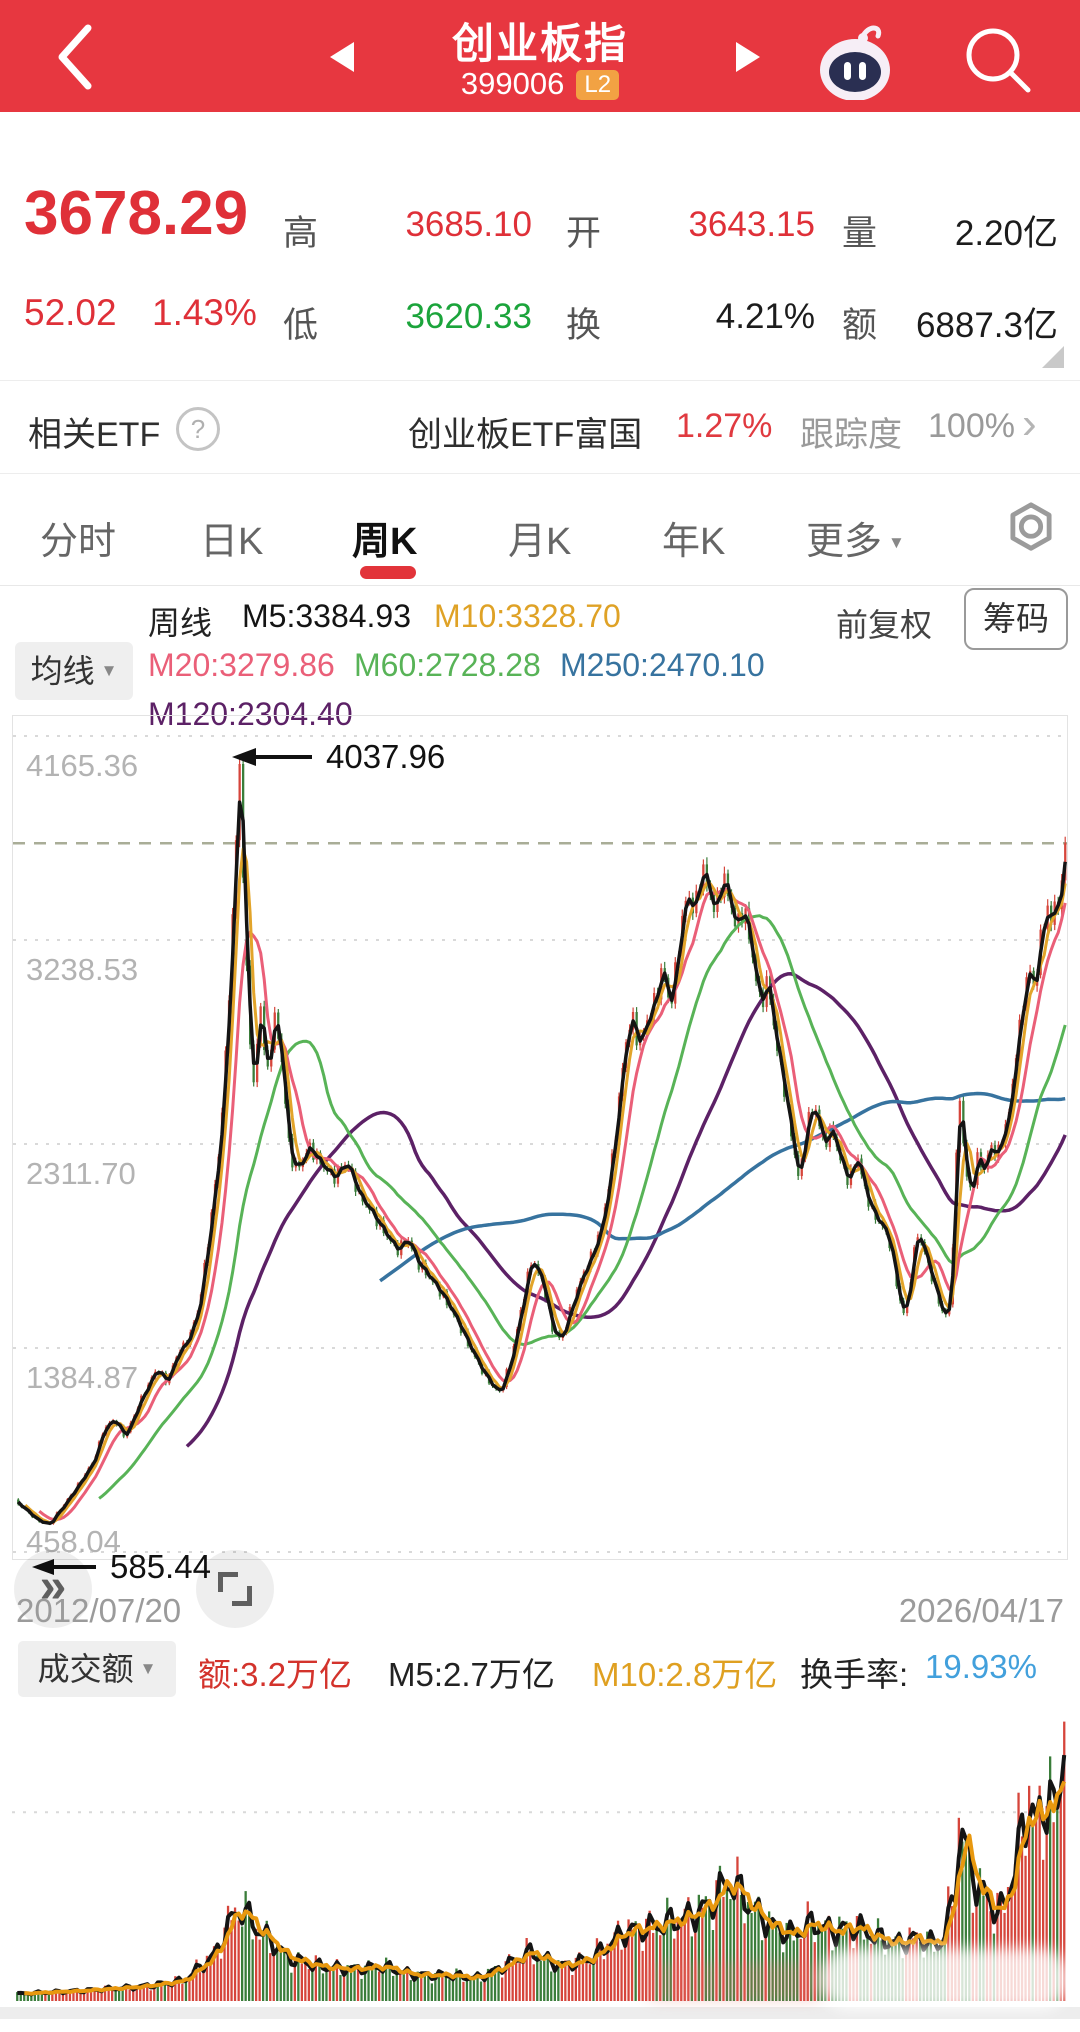 Image resolution: width=1080 pixels, height=2032 pixels. Describe the element at coordinates (468, 224) in the screenshot. I see `high-value: 3685.10` at that location.